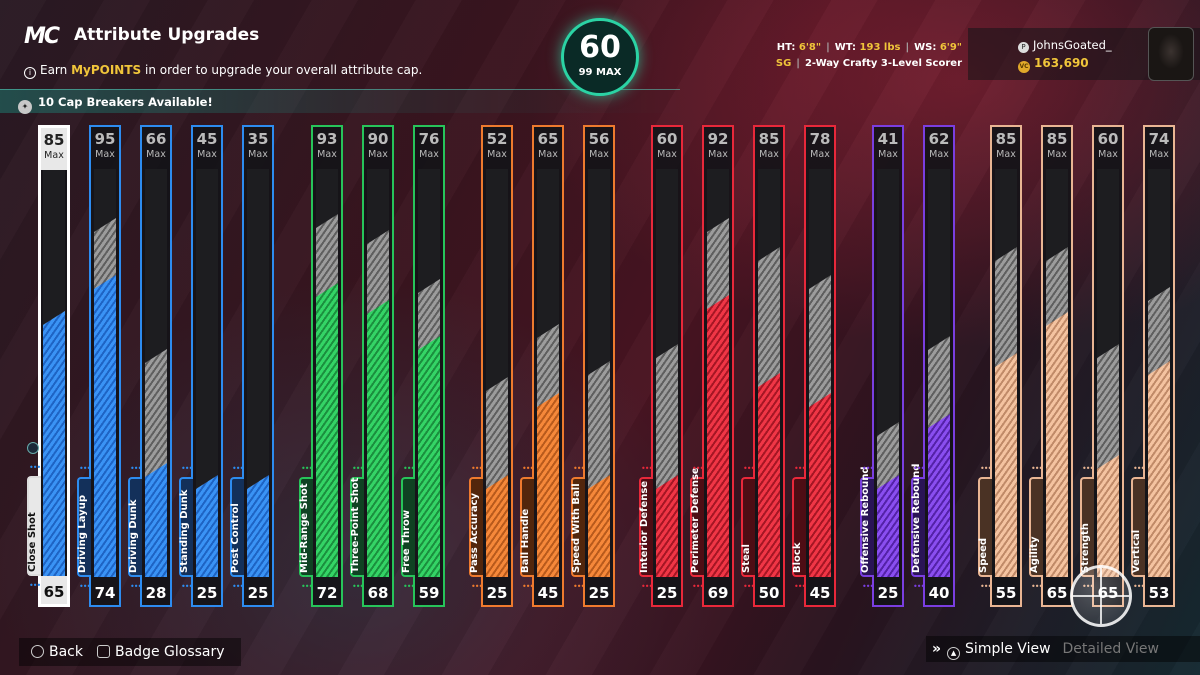 The height and width of the screenshot is (675, 1200). Describe the element at coordinates (1110, 649) in the screenshot. I see `detailed-view-button: Detailed View` at that location.